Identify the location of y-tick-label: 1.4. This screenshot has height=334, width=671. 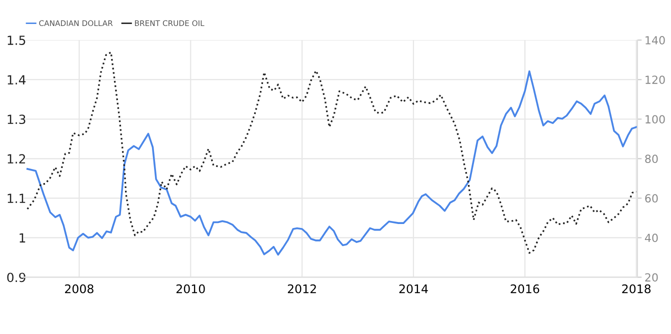
(17, 79).